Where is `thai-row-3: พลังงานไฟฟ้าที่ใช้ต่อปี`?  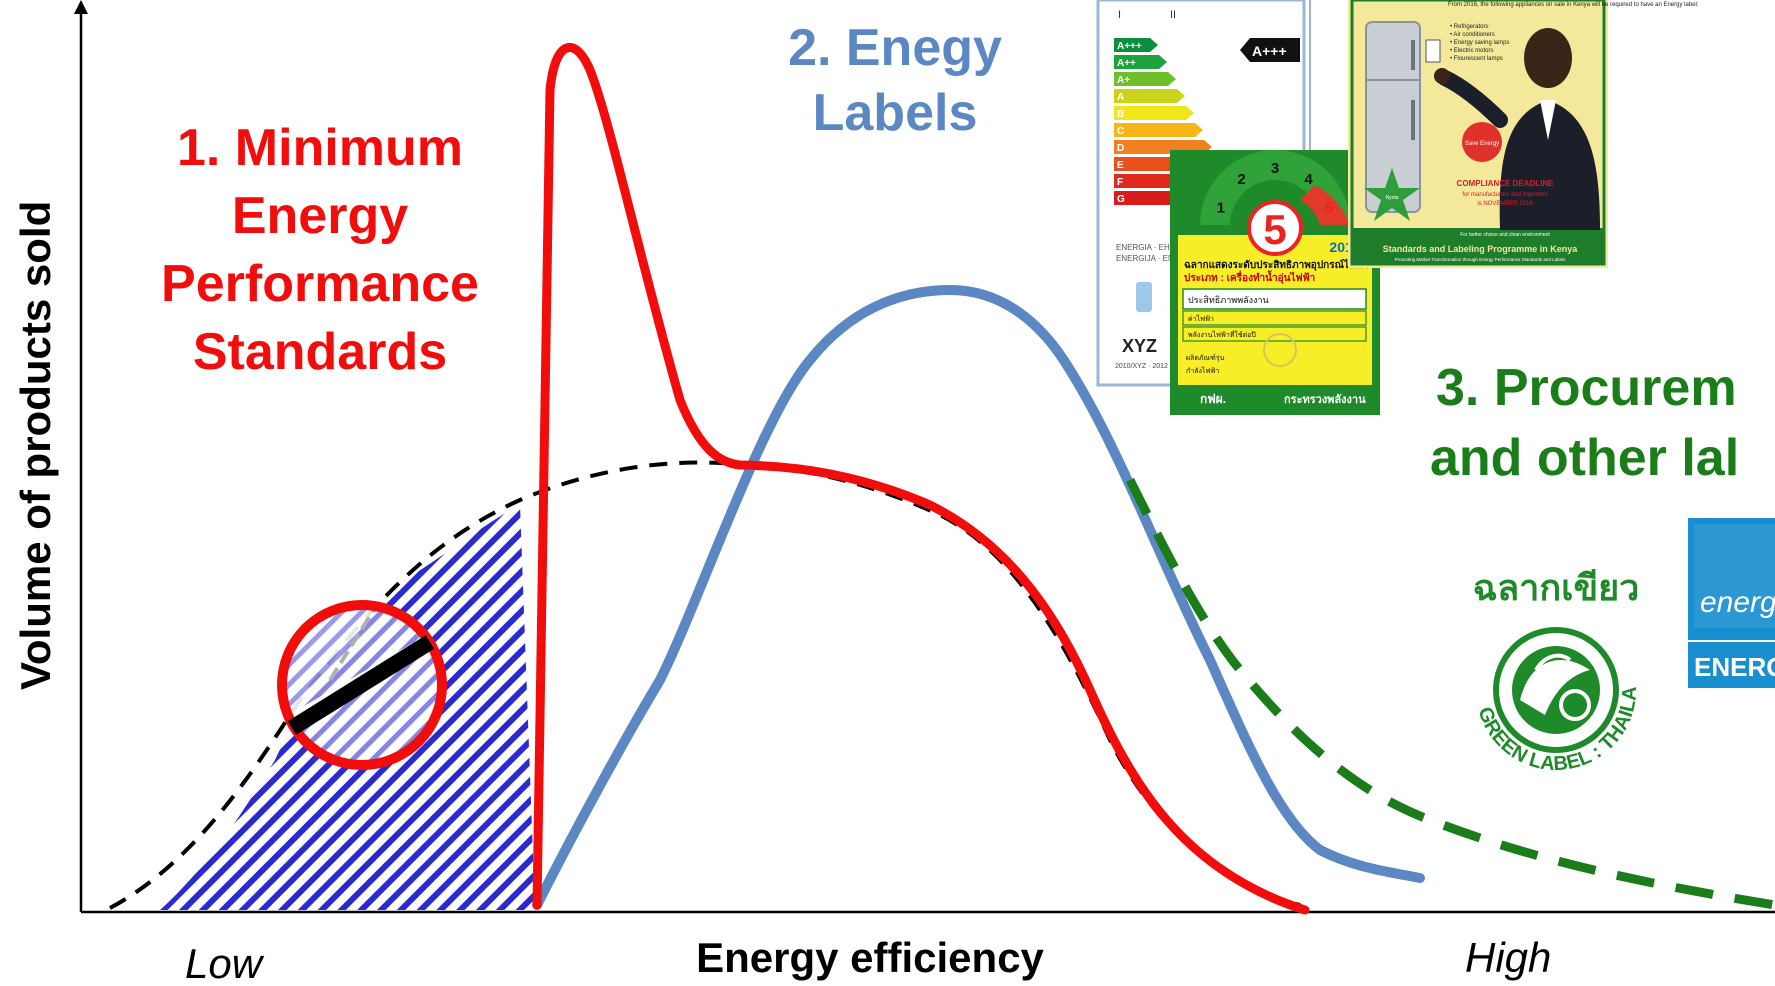
thai-row-3: พลังงานไฟฟ้าที่ใช้ต่อปี is located at coordinates (1222, 334).